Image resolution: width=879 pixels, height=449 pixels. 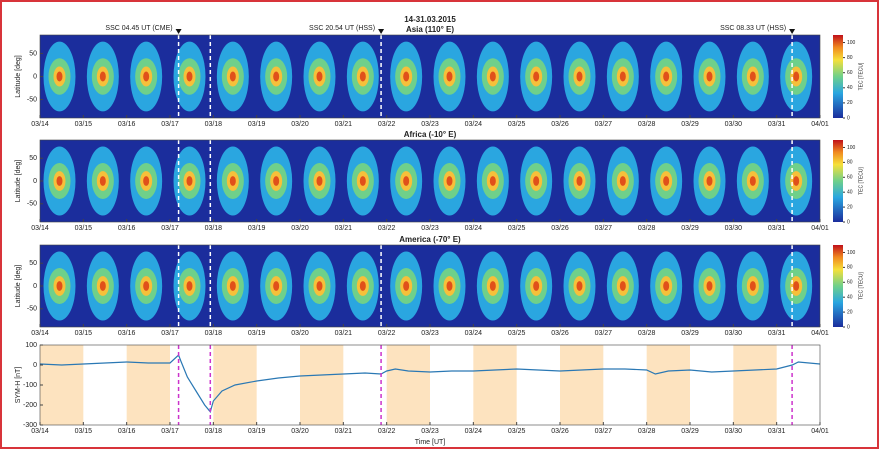 What do you see at coordinates (848, 327) in the screenshot?
I see `colorbar-tick-label: 0` at bounding box center [848, 327].